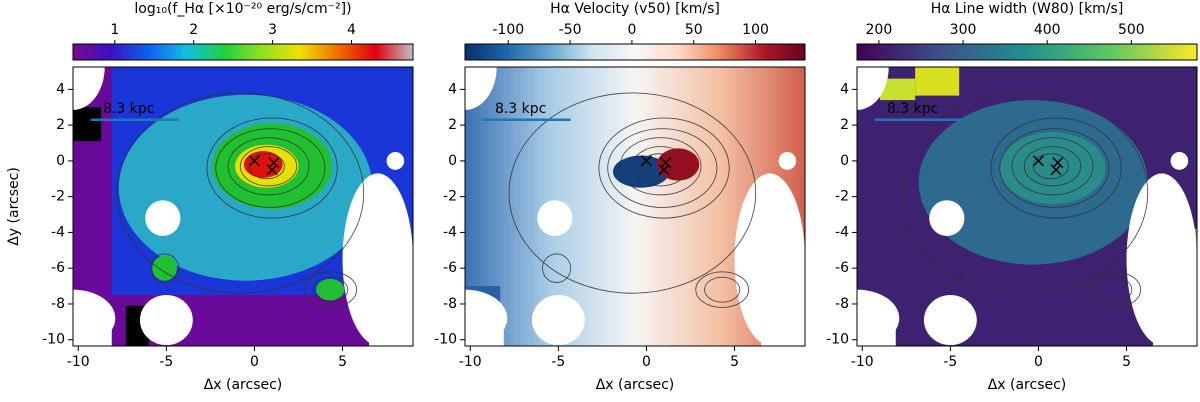 Image resolution: width=1200 pixels, height=402 pixels. Describe the element at coordinates (114, 30) in the screenshot. I see `colorbar-tick-label: 1` at that location.